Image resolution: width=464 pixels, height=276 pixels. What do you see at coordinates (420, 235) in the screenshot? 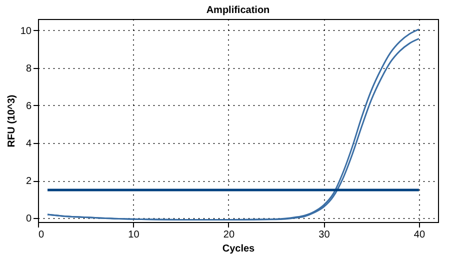
I see `x-tick-label: 40` at bounding box center [420, 235].